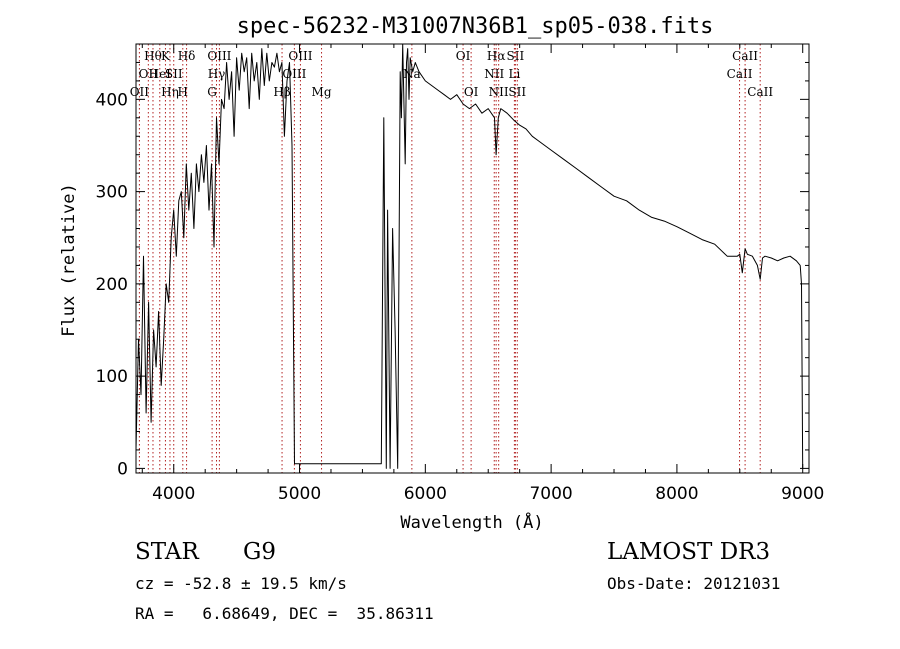 The width and height of the screenshot is (900, 649). I want to click on y-tick-label: 100, so click(112, 377).